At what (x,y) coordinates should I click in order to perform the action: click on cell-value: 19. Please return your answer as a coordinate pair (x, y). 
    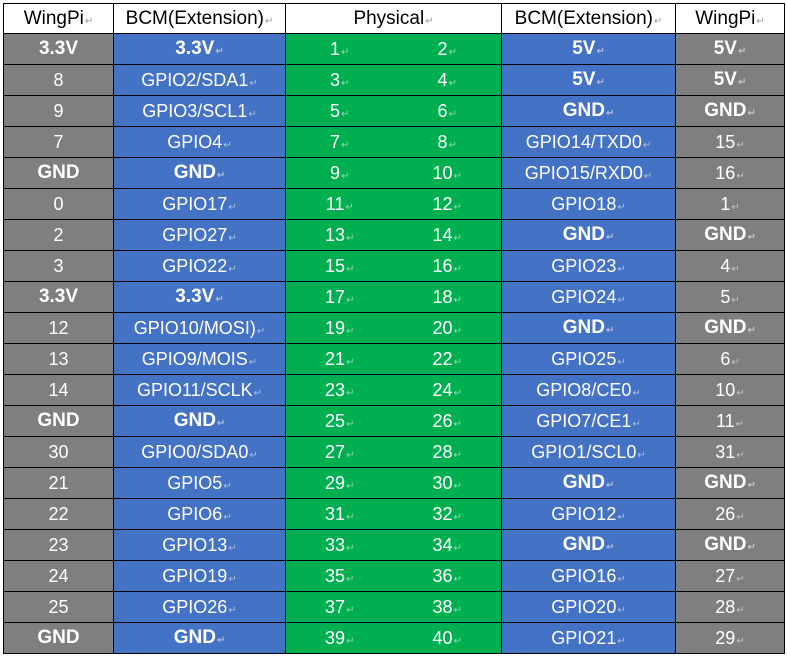
    Looking at the image, I should click on (335, 327).